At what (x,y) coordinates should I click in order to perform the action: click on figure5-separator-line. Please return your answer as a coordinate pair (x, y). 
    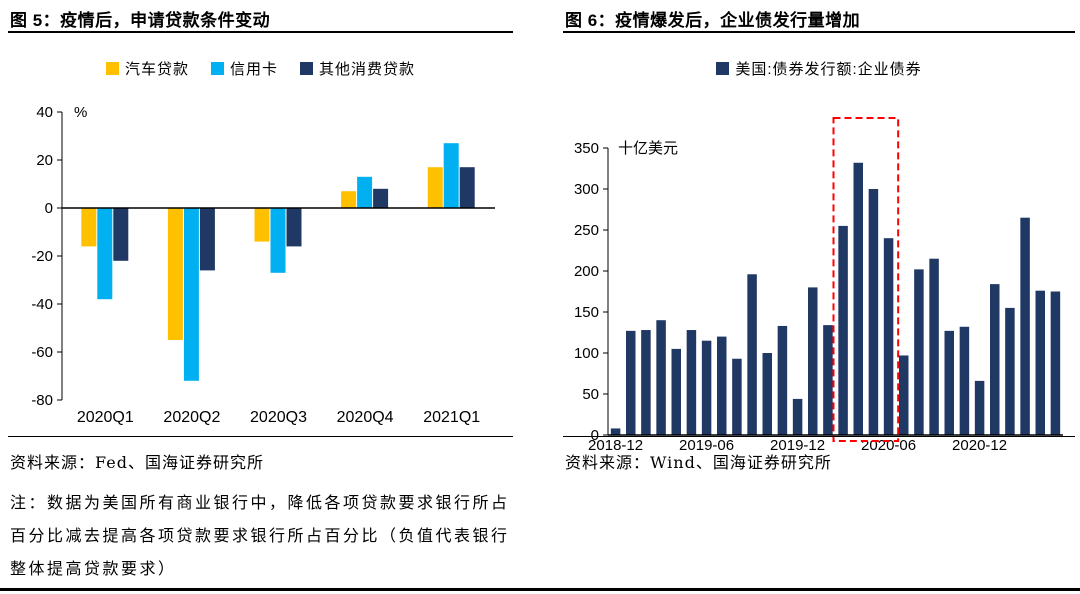
    Looking at the image, I should click on (260, 436).